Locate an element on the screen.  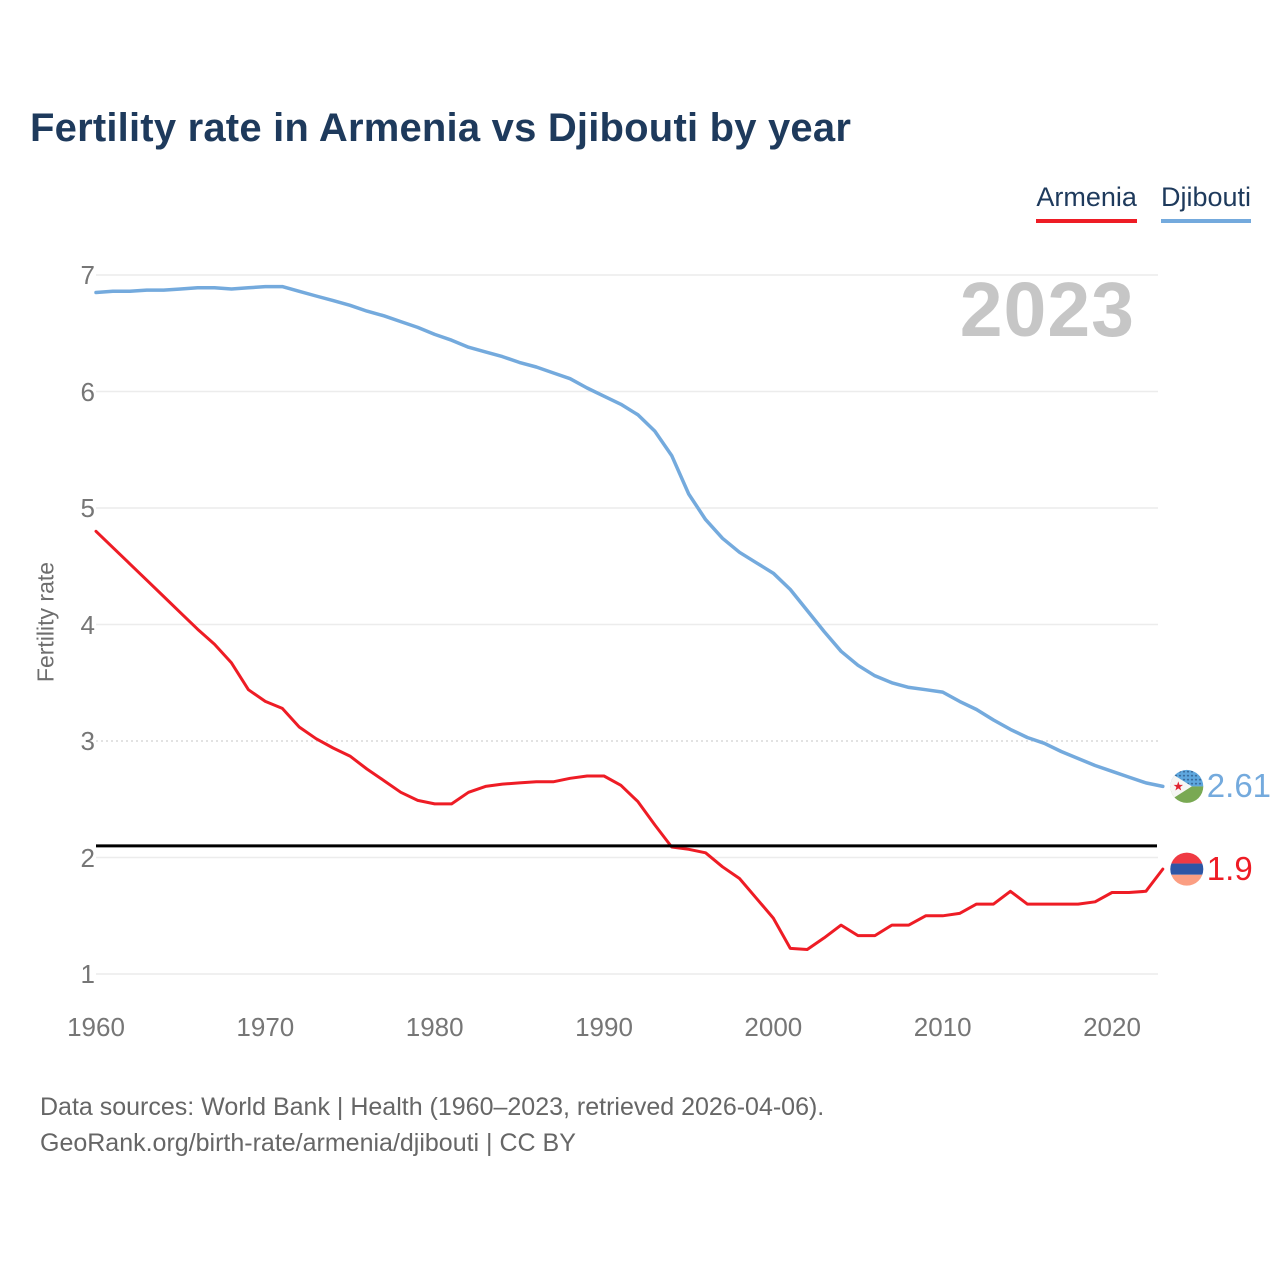
legend-item-djibouti: Djibouti is located at coordinates (1205, 202).